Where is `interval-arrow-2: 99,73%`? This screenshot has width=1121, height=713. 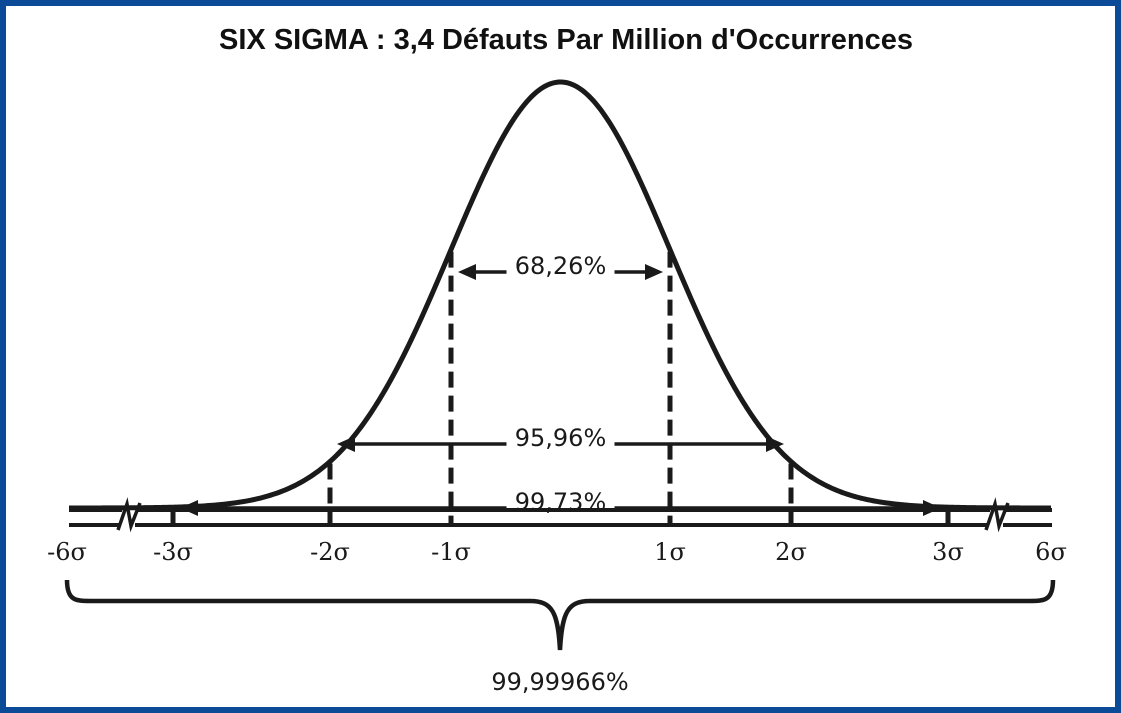
interval-arrow-2: 99,73% is located at coordinates (560, 502).